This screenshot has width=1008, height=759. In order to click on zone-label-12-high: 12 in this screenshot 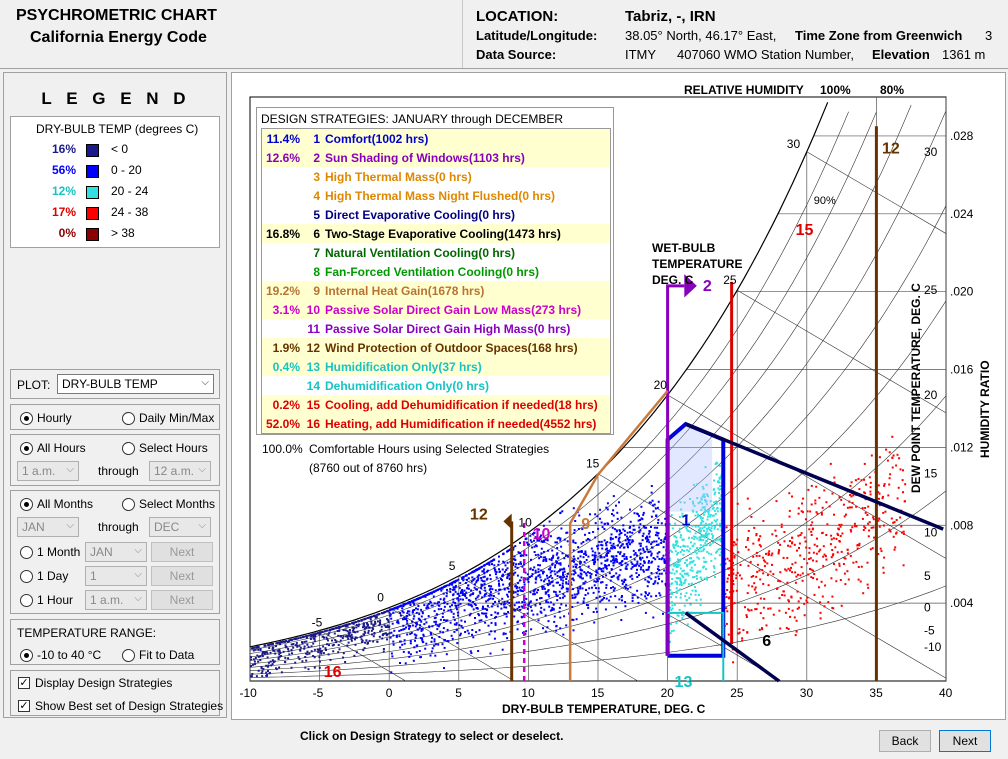, I will do `click(891, 148)`.